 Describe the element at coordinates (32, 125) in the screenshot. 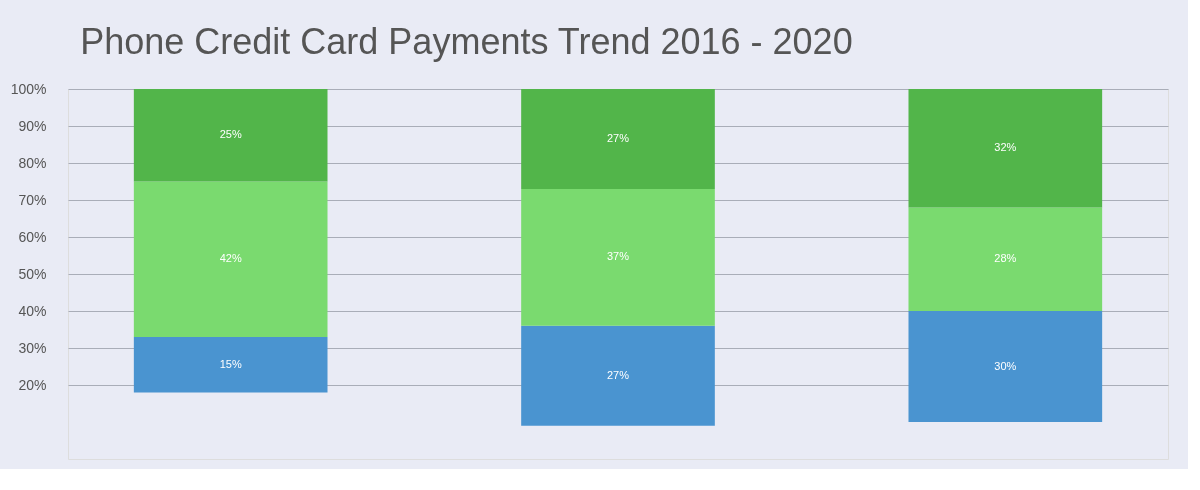

I see `y-tick-label: 90%` at that location.